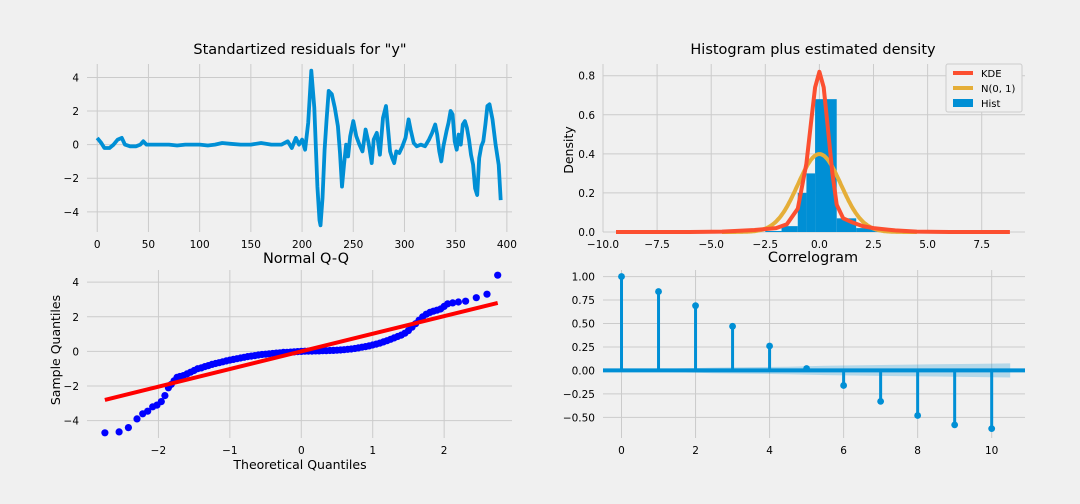 The image size is (1080, 504). I want to click on x-tick-label: 5.0, so click(927, 245).